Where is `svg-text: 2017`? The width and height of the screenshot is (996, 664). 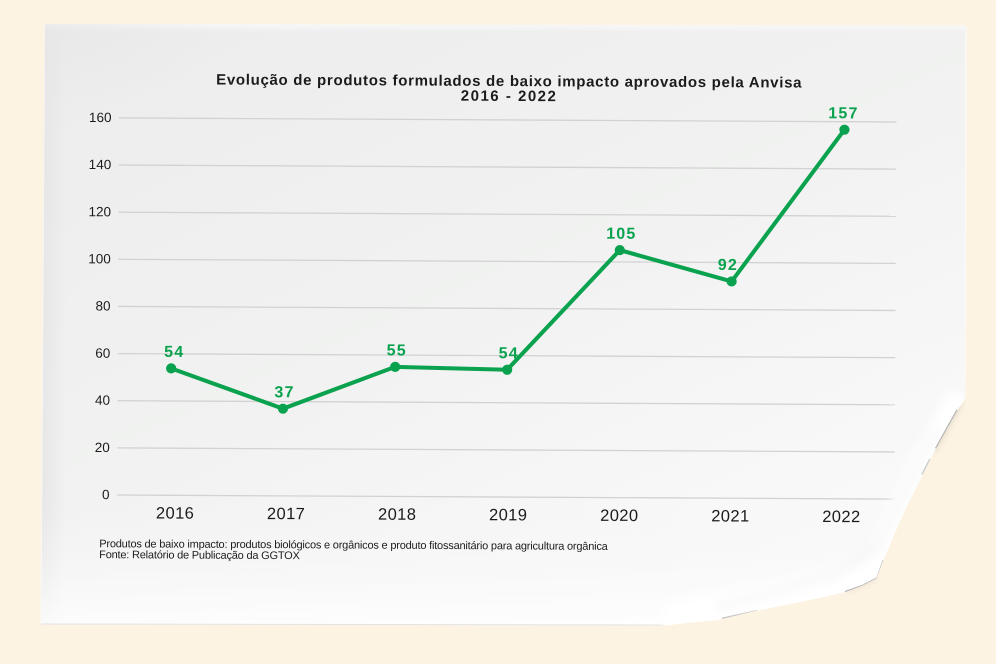 svg-text: 2017 is located at coordinates (286, 514).